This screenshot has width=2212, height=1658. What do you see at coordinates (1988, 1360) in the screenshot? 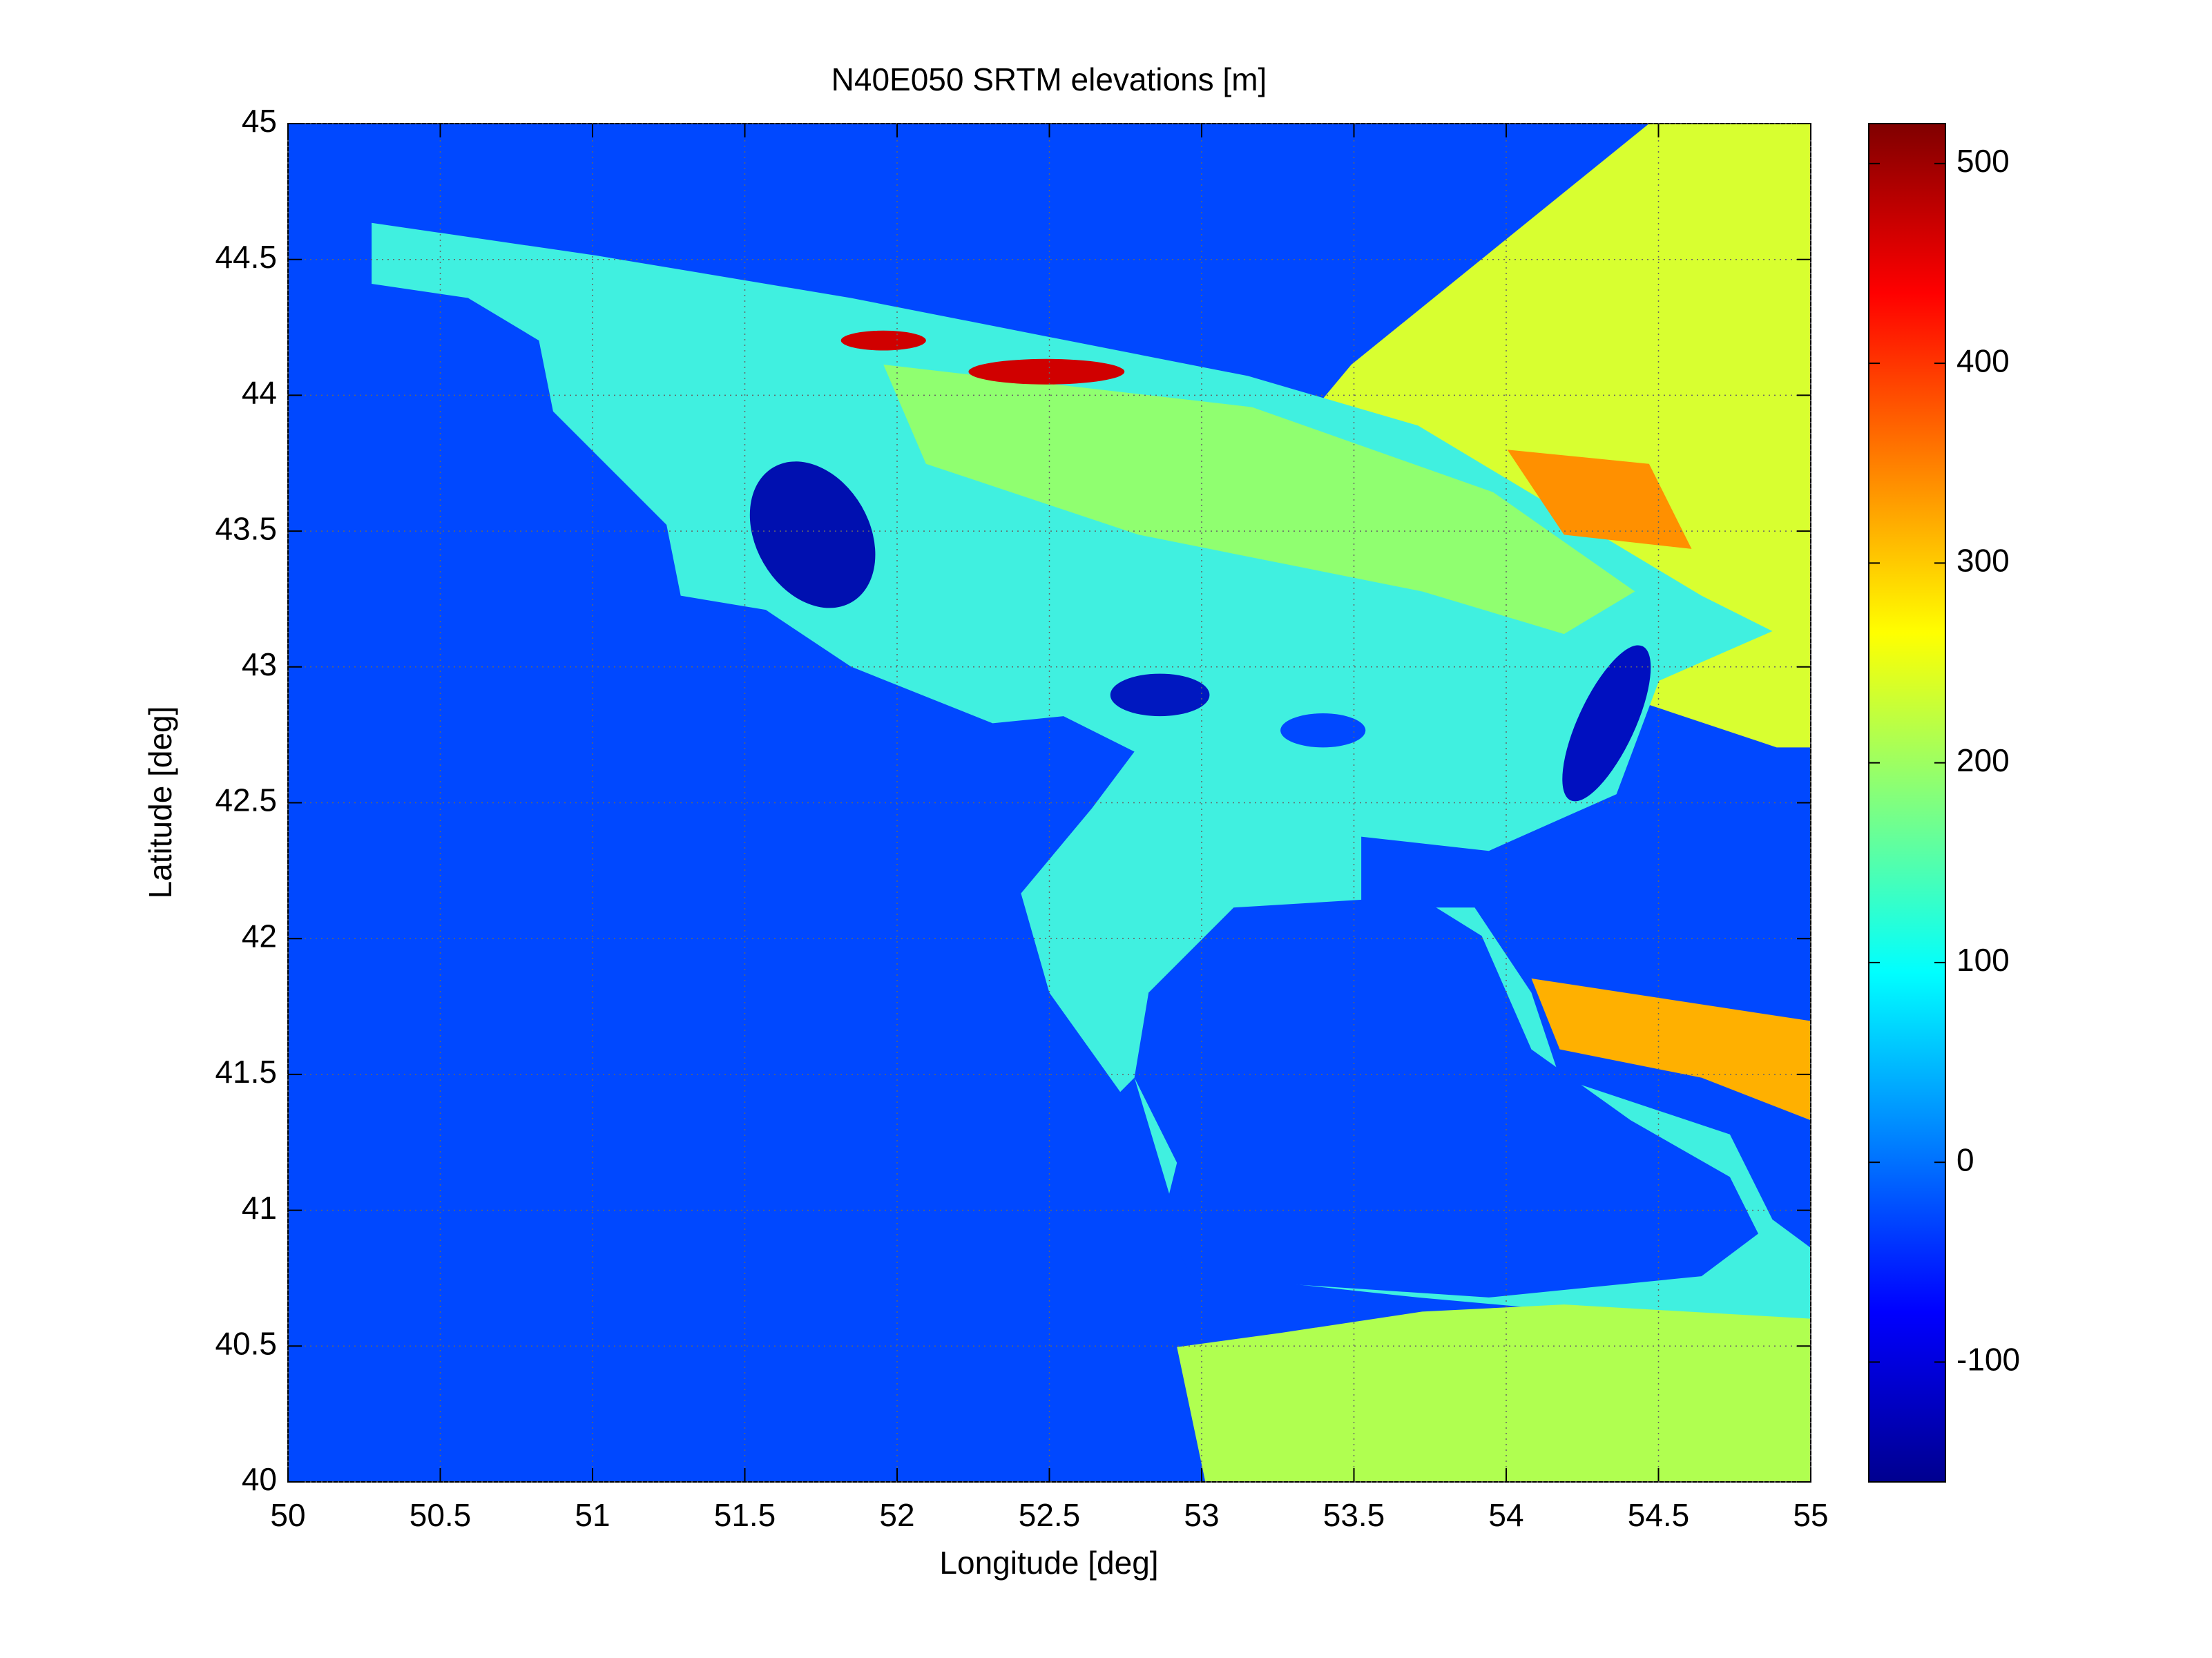
I see `colorbar-tick-label: -100` at bounding box center [1988, 1360].